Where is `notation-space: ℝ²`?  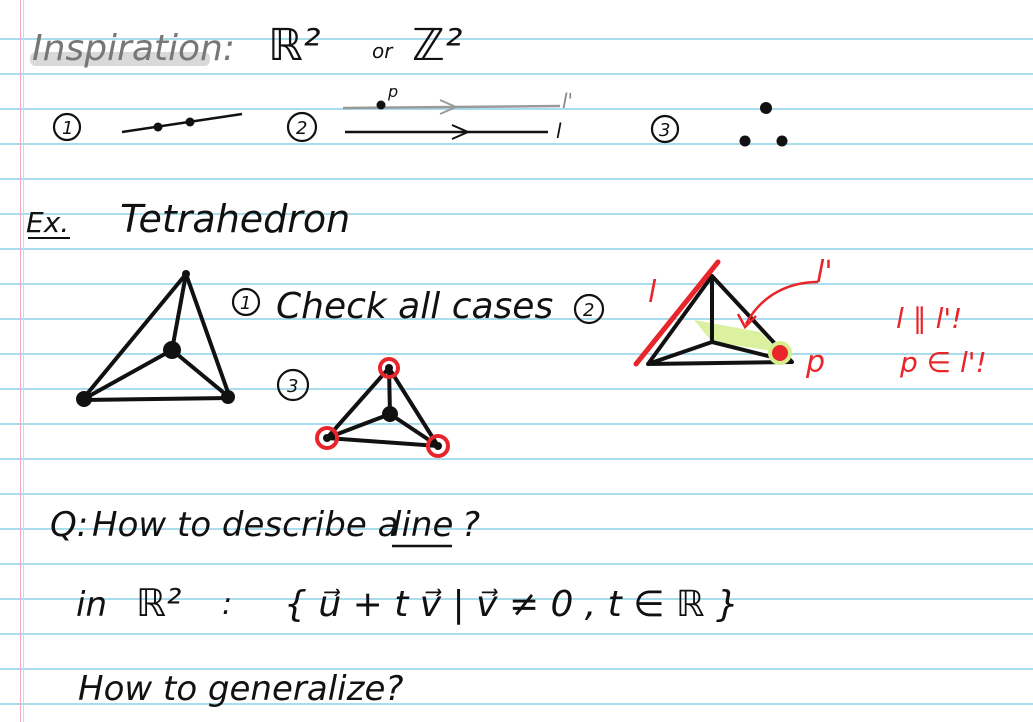
notation-space: ℝ² is located at coordinates (158, 603).